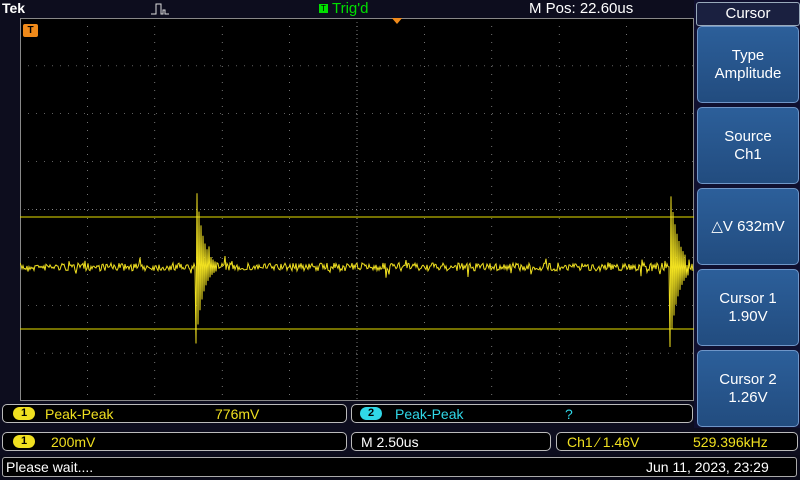 This screenshot has width=800, height=480. I want to click on cursor-delta-readout: △V 632mV, so click(748, 226).